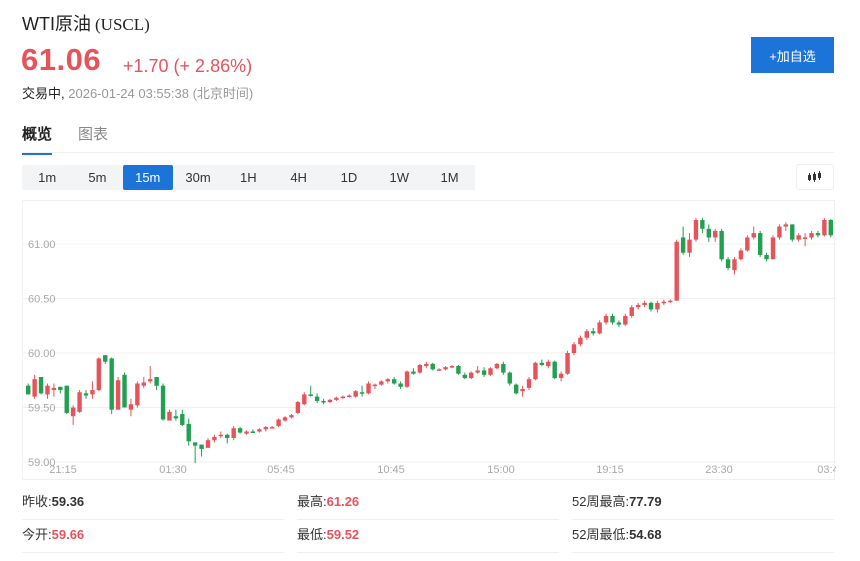  What do you see at coordinates (428, 152) in the screenshot?
I see `divider` at bounding box center [428, 152].